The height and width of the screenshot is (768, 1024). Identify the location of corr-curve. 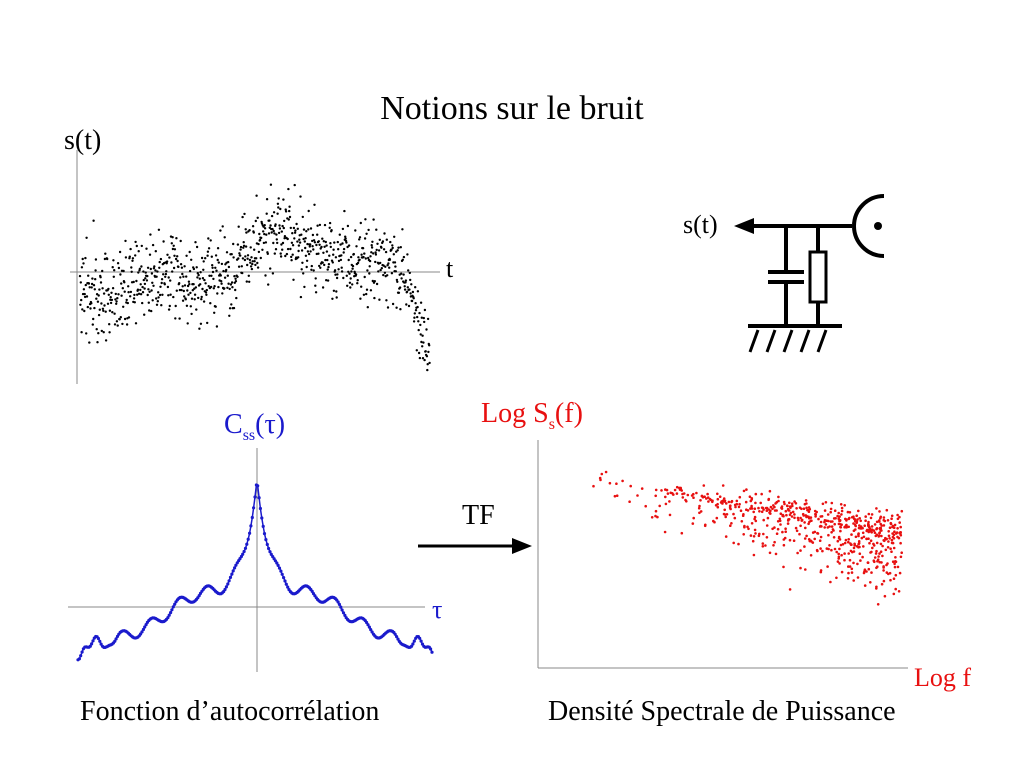
(255, 572).